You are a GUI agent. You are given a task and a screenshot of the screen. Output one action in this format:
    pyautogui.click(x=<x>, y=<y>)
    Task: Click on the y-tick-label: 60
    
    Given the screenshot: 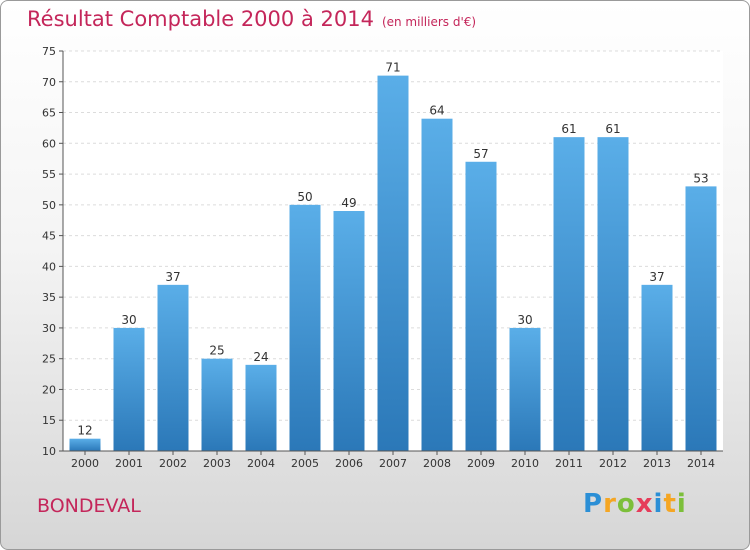 What is the action you would take?
    pyautogui.click(x=49, y=143)
    